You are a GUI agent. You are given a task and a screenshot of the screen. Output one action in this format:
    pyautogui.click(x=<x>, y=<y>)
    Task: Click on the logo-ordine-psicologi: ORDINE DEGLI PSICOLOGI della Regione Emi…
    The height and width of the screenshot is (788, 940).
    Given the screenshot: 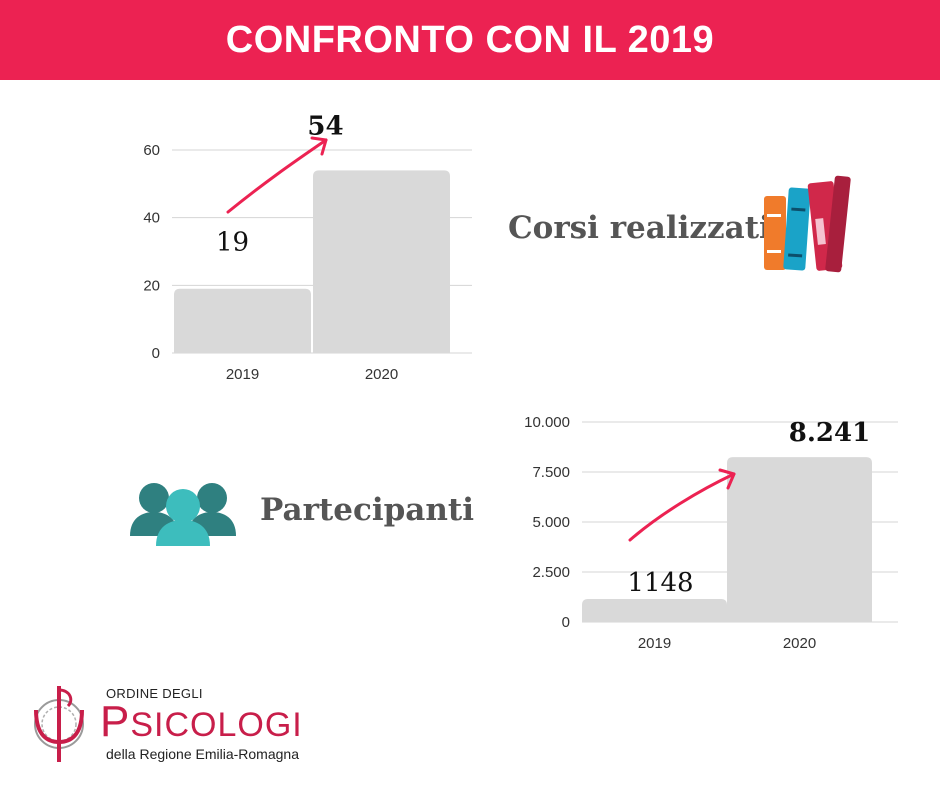 What is the action you would take?
    pyautogui.click(x=167, y=725)
    